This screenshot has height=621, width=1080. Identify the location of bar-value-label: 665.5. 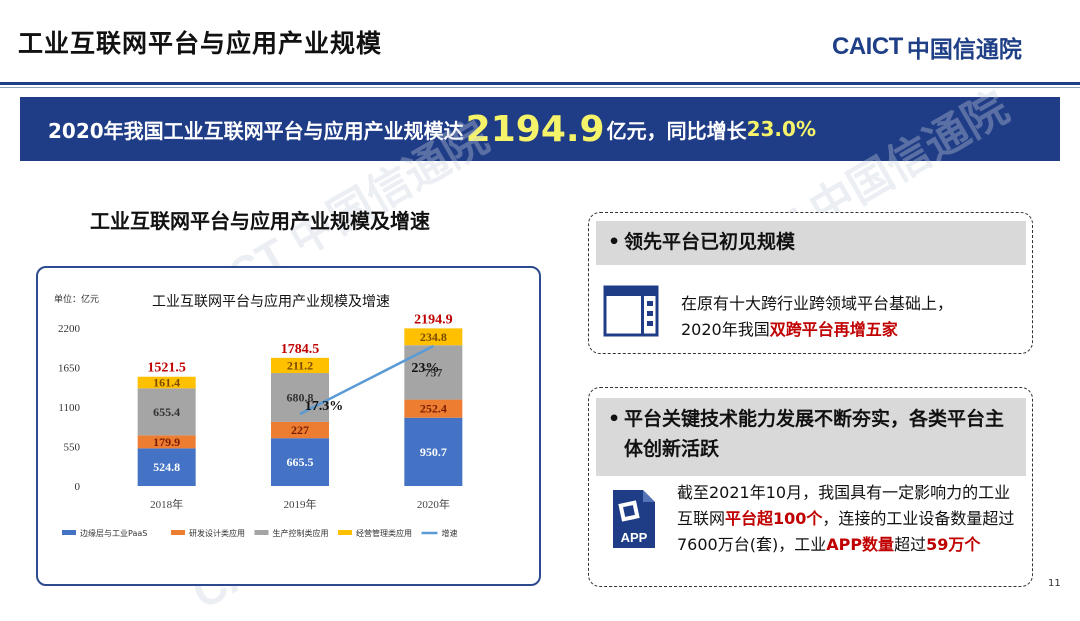
(300, 462).